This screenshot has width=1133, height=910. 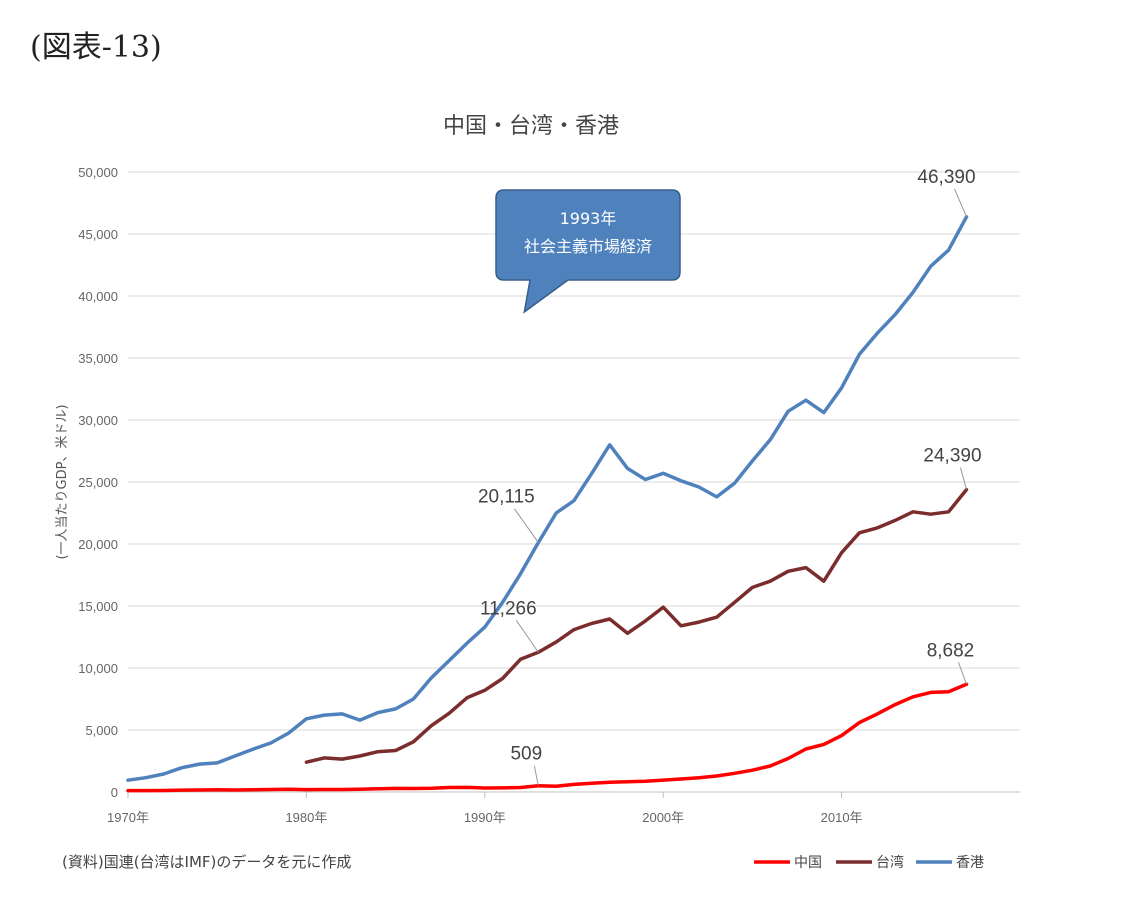 I want to click on data-label: 8,682, so click(x=951, y=650).